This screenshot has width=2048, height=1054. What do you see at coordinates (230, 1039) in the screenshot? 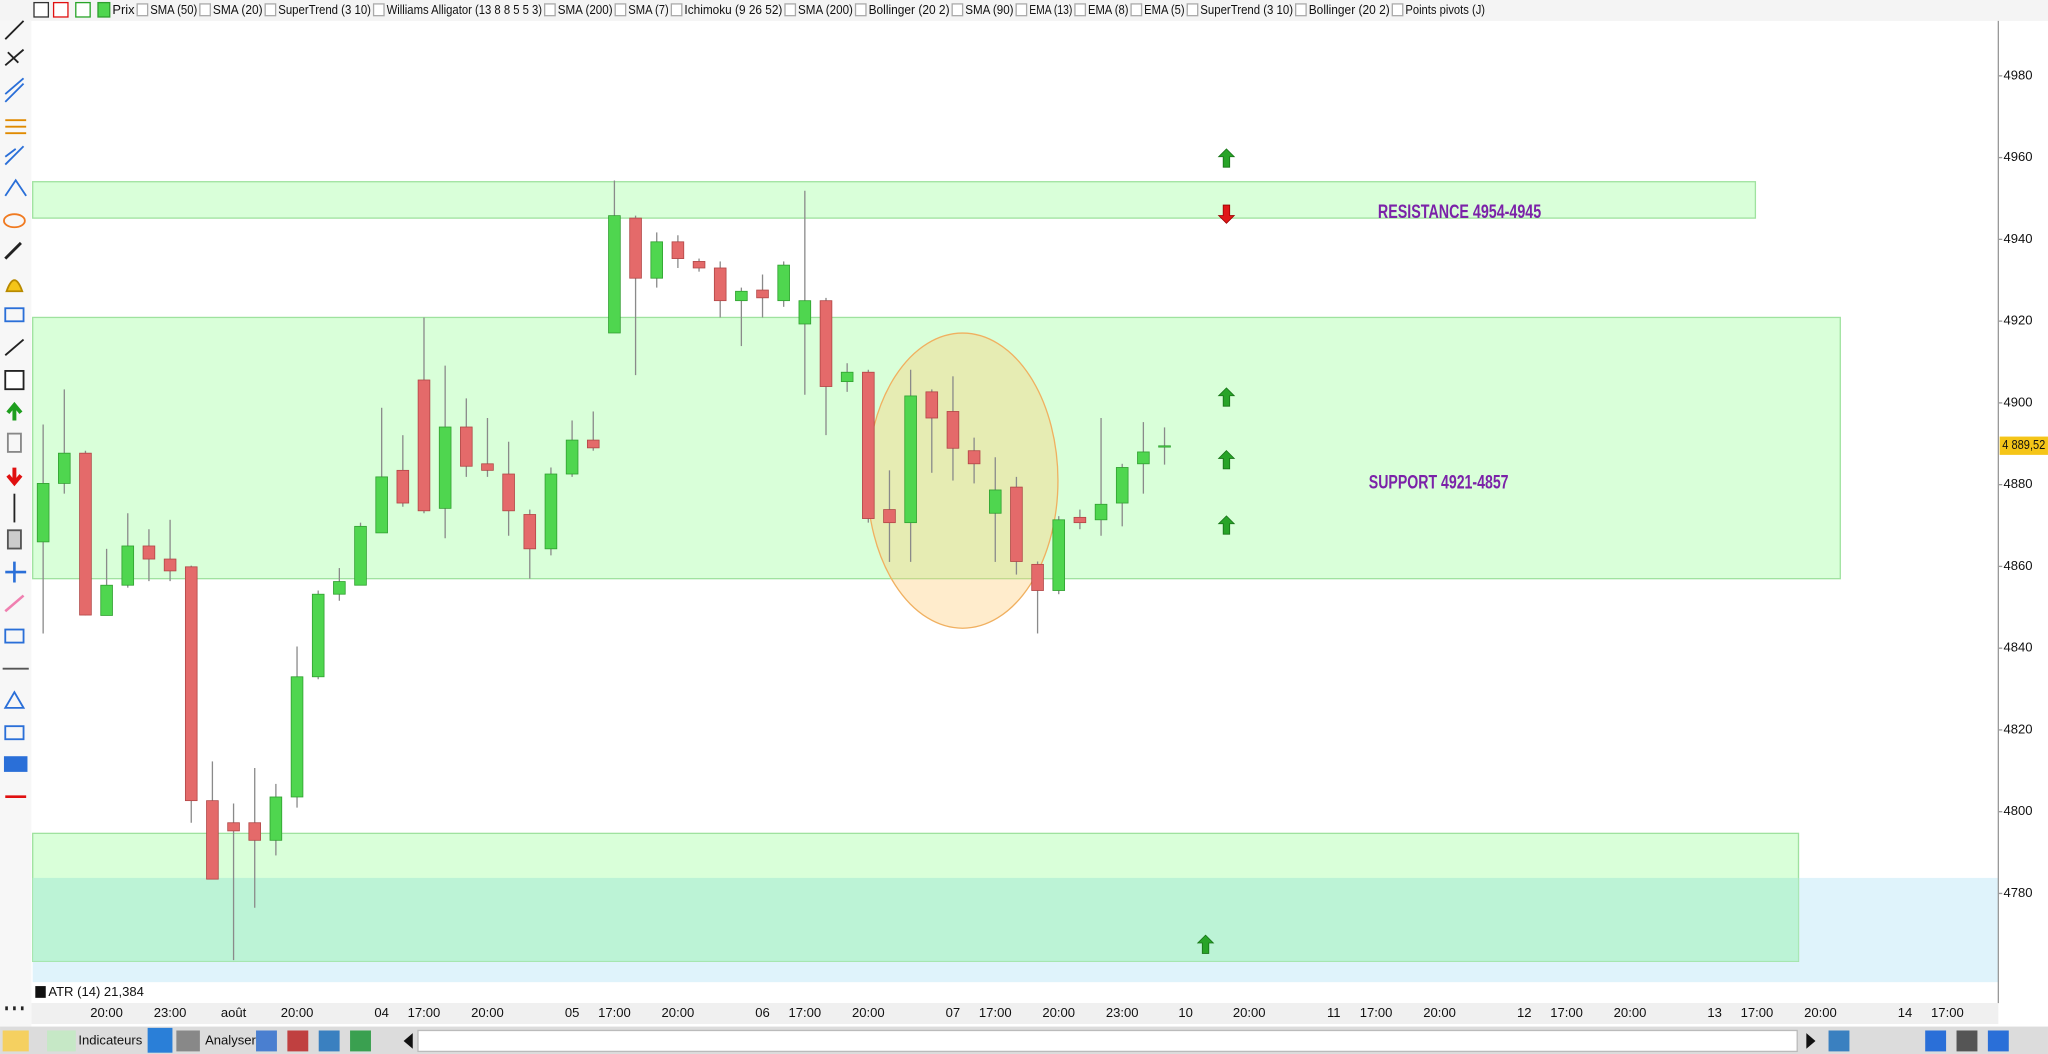
I see `analyze-button: Analyser` at bounding box center [230, 1039].